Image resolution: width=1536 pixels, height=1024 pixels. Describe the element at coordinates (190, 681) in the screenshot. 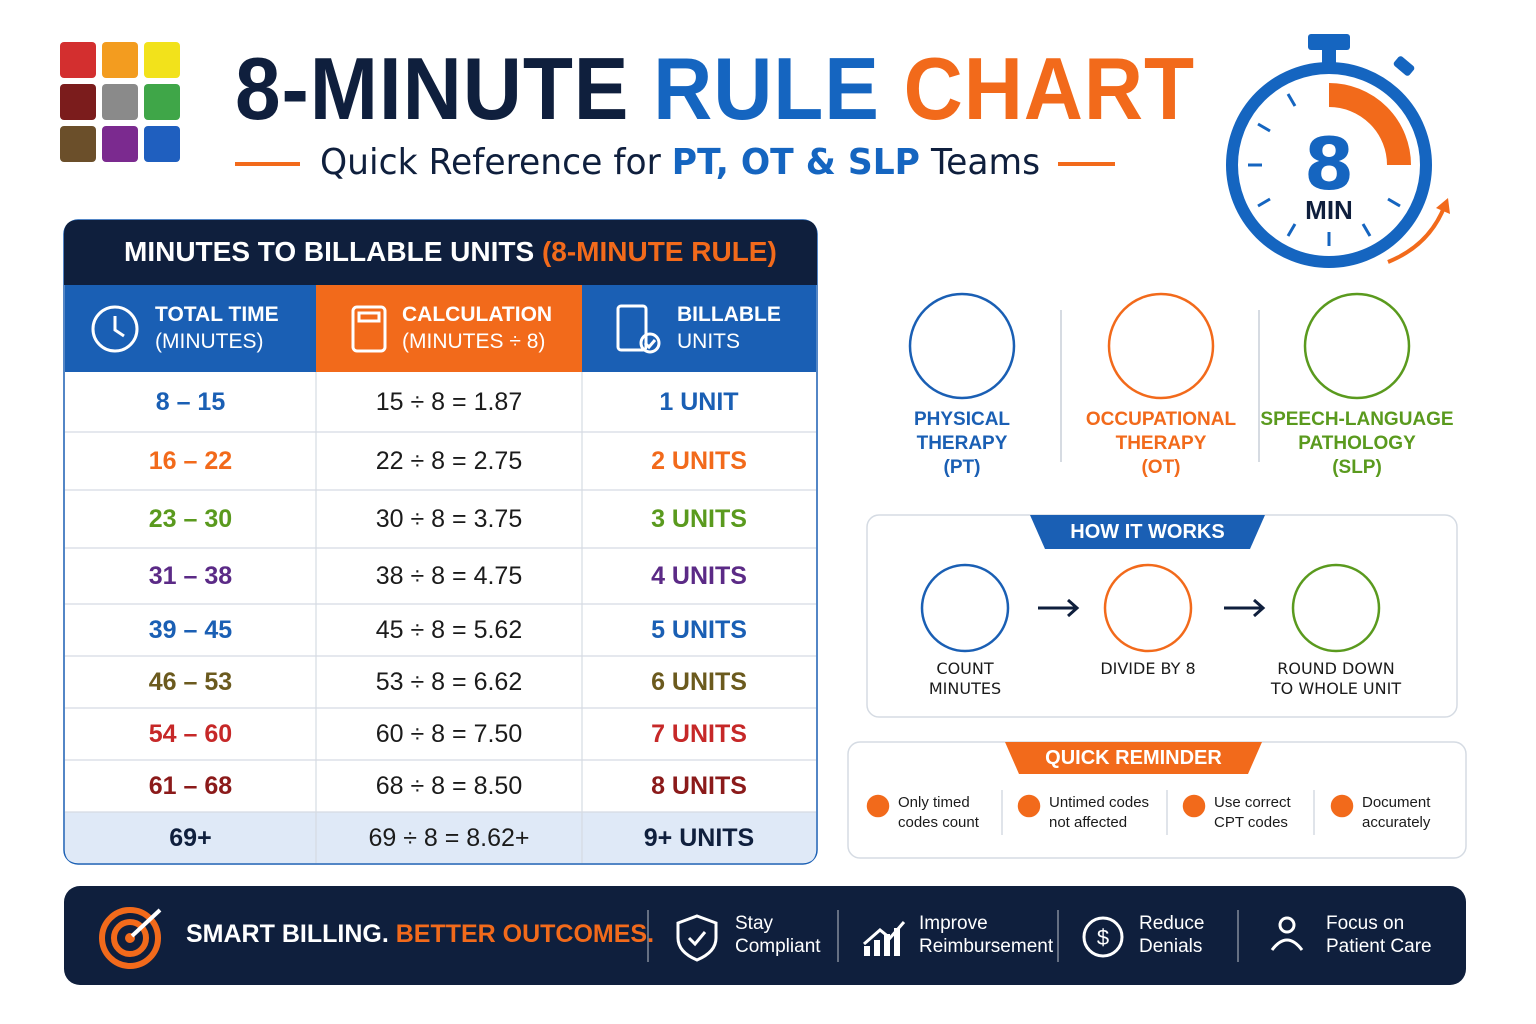

I see `table-cell: 46 – 53` at that location.